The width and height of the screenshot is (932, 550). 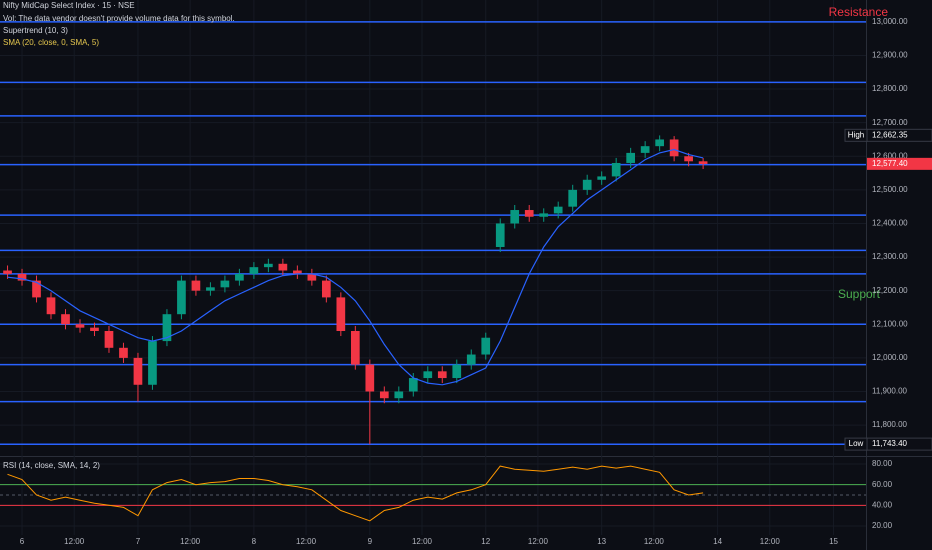 I want to click on y-tick-label: 12,800.00, so click(x=890, y=88).